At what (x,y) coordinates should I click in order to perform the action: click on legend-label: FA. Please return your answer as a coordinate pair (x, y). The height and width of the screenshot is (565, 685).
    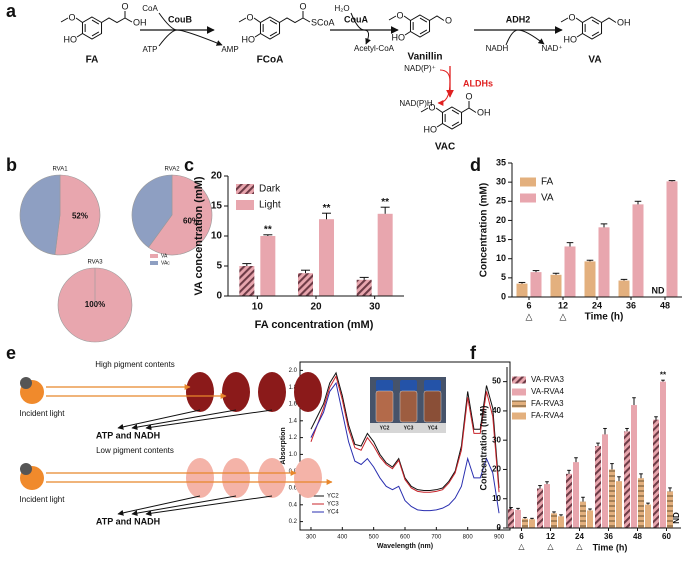
    Looking at the image, I should click on (547, 182).